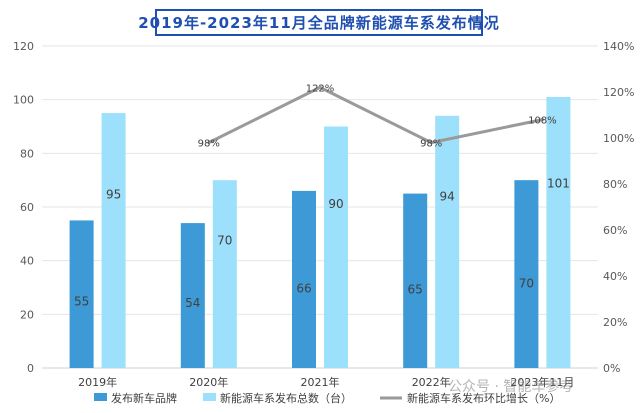 This screenshot has width=640, height=413. Describe the element at coordinates (447, 196) in the screenshot. I see `bar-value-label: 94` at that location.